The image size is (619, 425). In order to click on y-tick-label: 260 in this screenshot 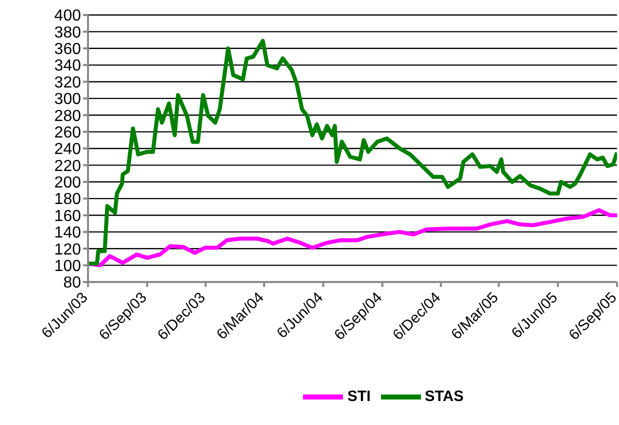, I will do `click(68, 133)`.